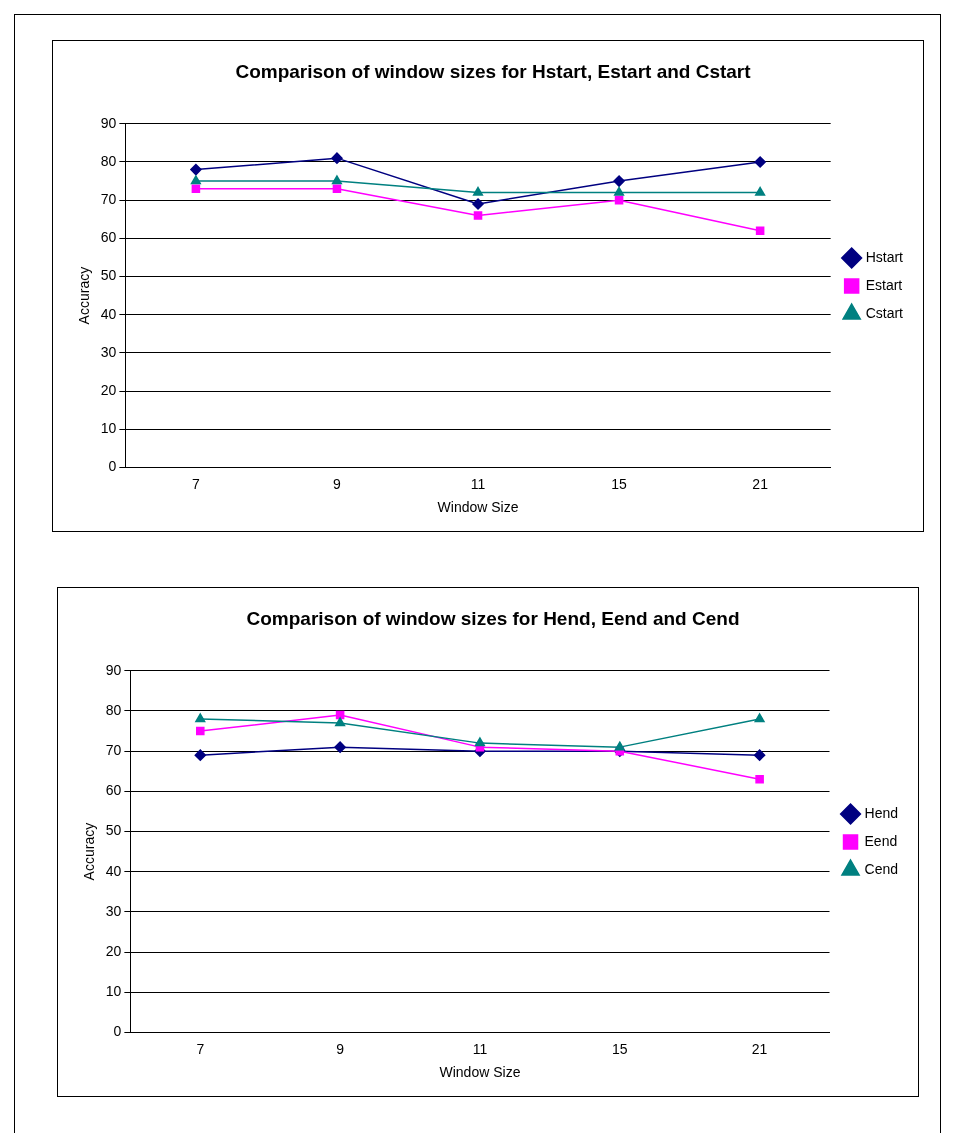  Describe the element at coordinates (884, 312) in the screenshot. I see `legend-label: Cstart` at that location.